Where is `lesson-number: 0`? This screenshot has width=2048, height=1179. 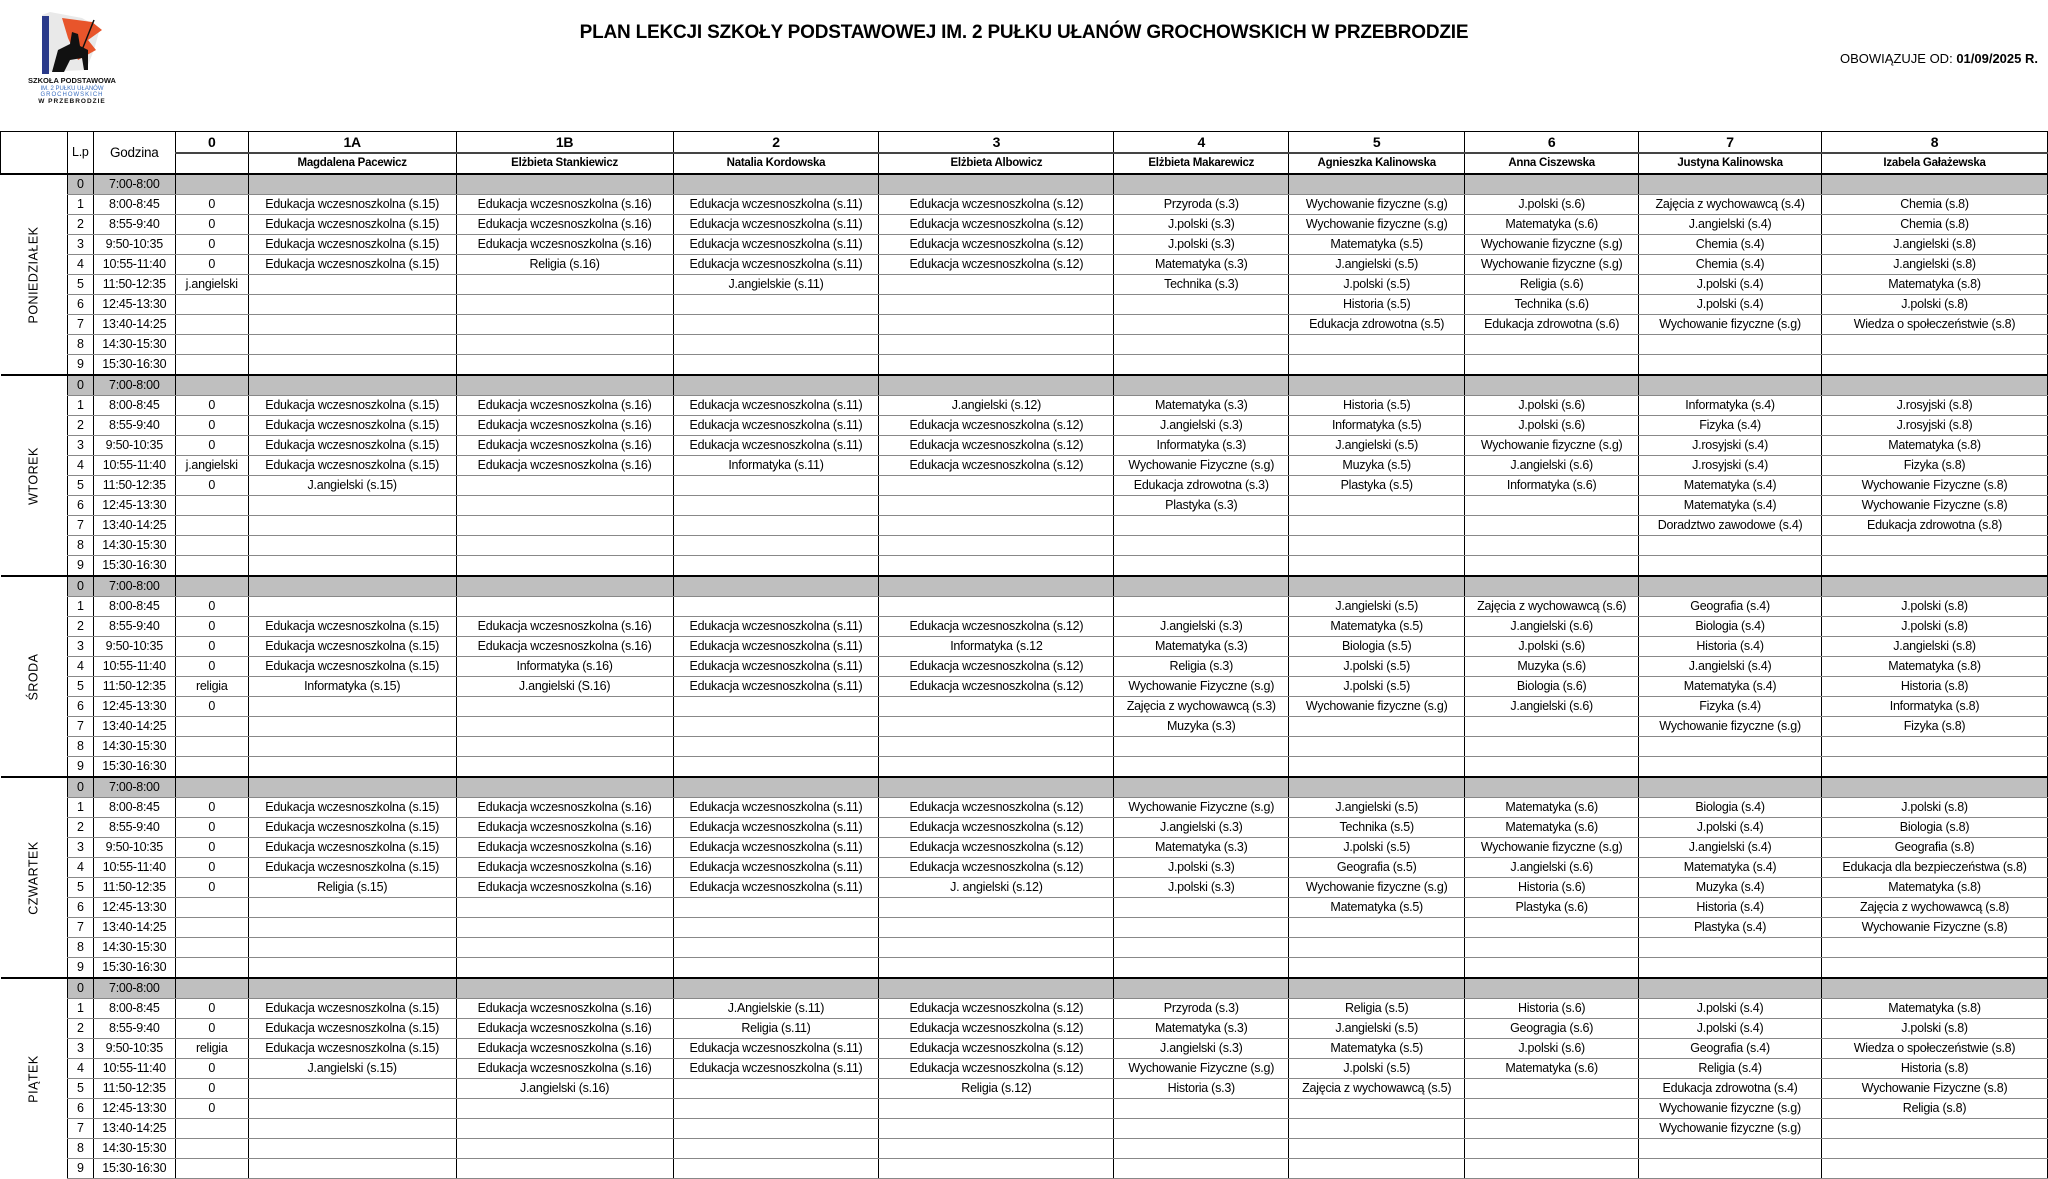 lesson-number: 0 is located at coordinates (80, 787).